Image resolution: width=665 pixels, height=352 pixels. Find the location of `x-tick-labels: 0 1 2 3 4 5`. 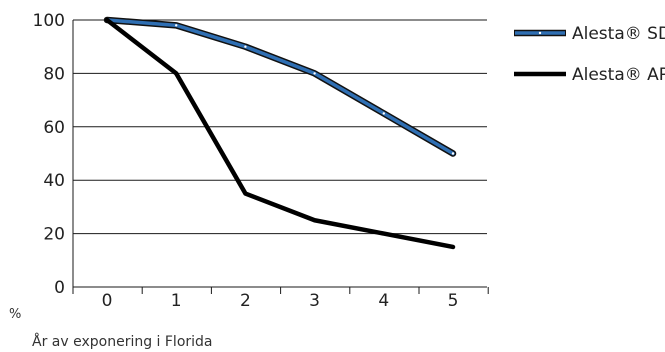

x-tick-labels: 0 1 2 3 4 5 is located at coordinates (280, 301).